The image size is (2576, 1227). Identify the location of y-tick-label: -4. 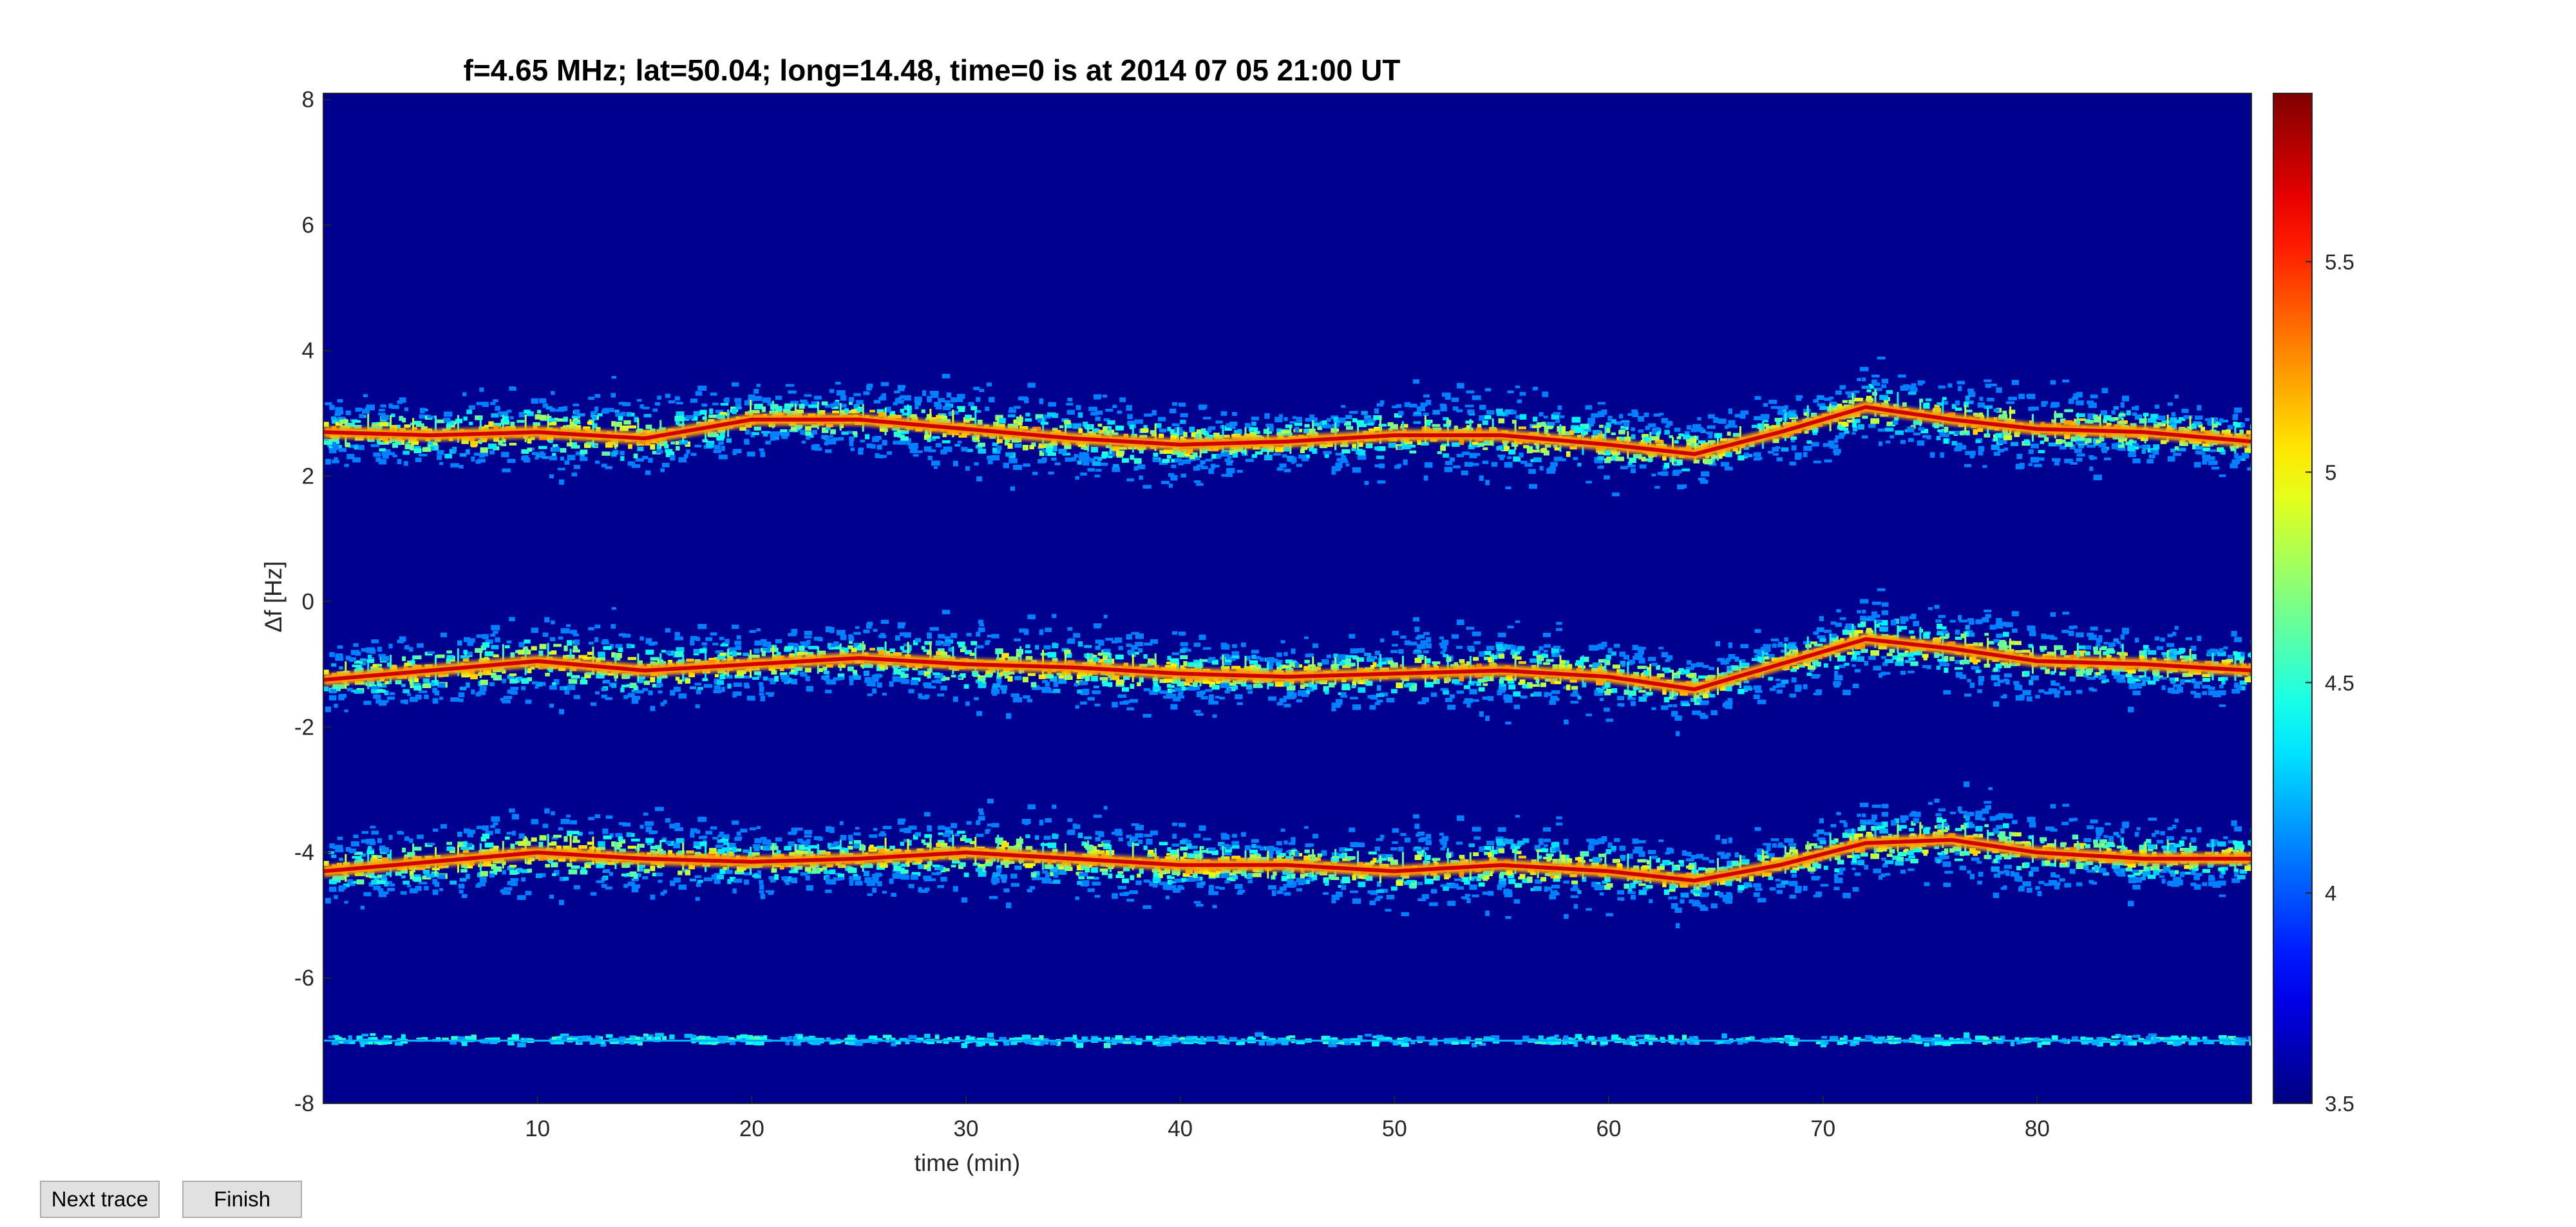
(304, 852).